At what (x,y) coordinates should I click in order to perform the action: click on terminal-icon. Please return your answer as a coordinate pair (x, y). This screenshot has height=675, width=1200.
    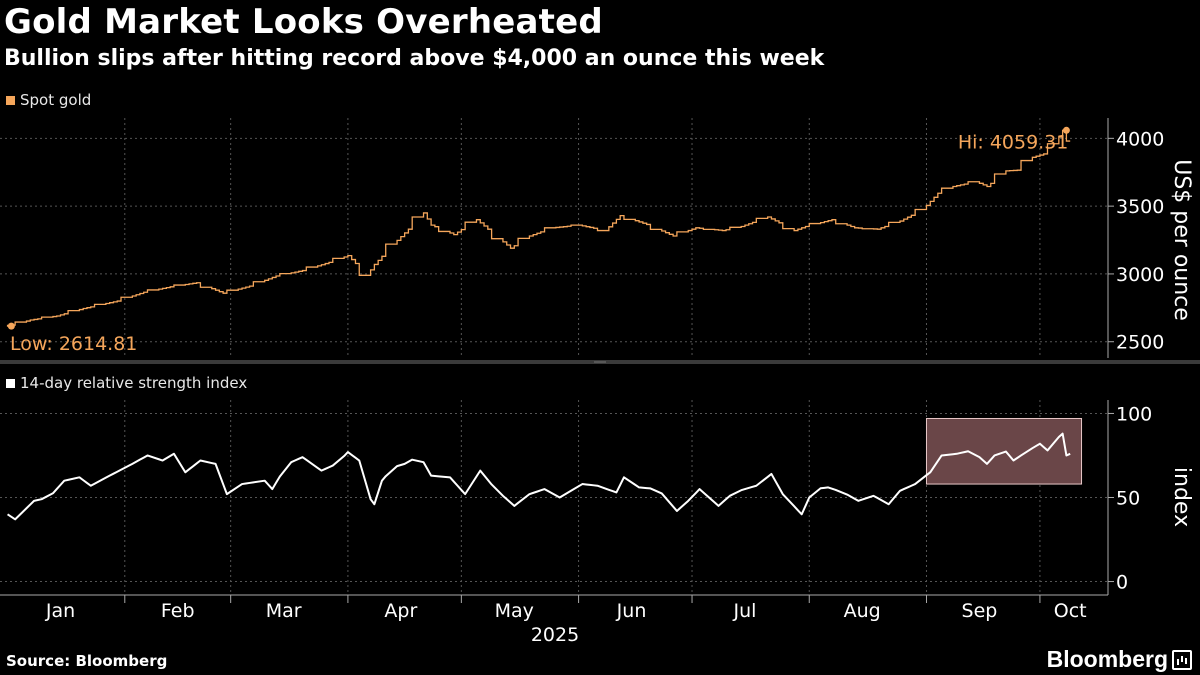
    Looking at the image, I should click on (1182, 660).